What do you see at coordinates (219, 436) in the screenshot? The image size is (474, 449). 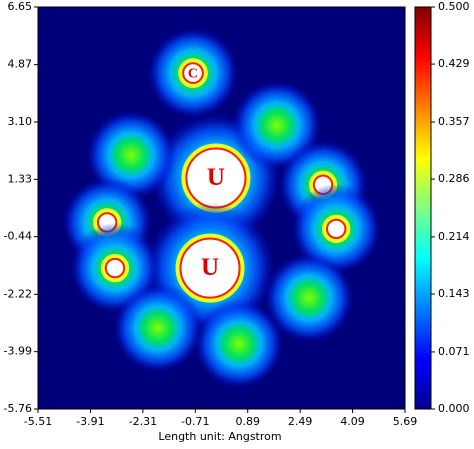 I see `x-axis-label: Length unit: Angstrom` at bounding box center [219, 436].